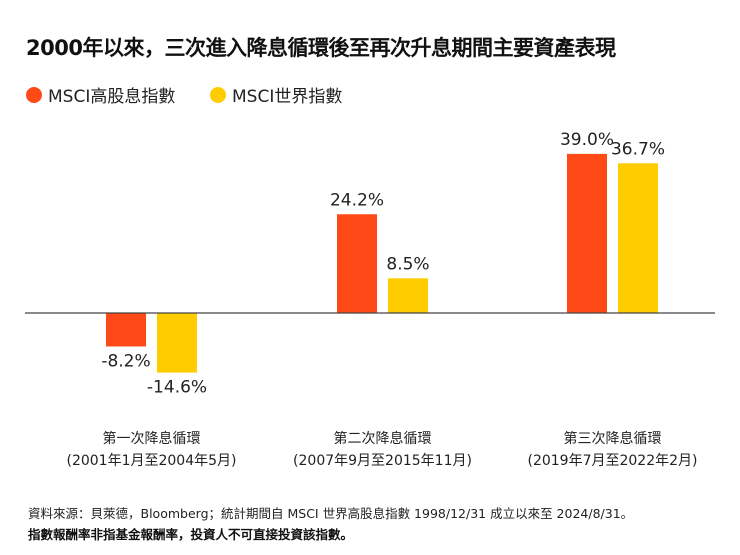 Image resolution: width=740 pixels, height=555 pixels. What do you see at coordinates (357, 200) in the screenshot?
I see `data-label: 24.2%` at bounding box center [357, 200].